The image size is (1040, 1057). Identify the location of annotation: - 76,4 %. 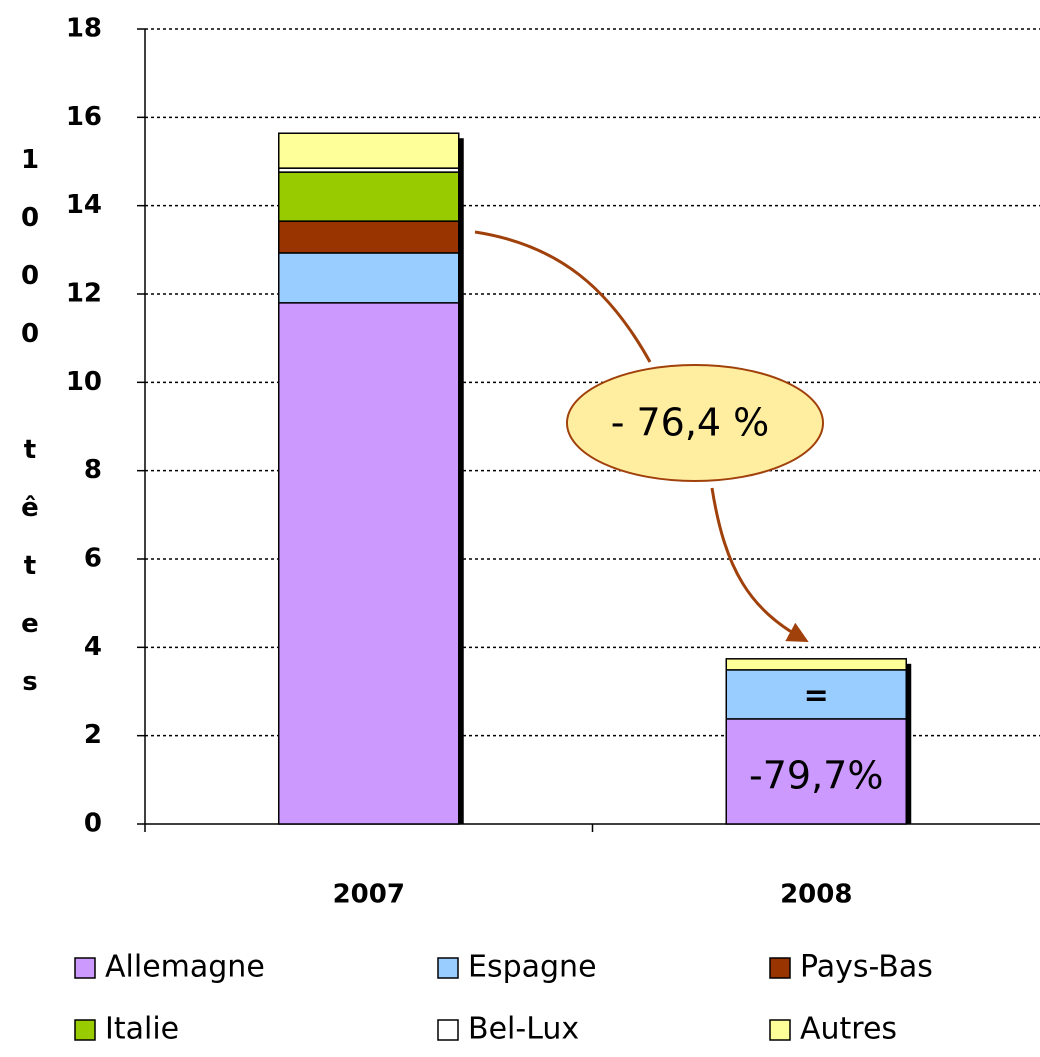
(690, 423).